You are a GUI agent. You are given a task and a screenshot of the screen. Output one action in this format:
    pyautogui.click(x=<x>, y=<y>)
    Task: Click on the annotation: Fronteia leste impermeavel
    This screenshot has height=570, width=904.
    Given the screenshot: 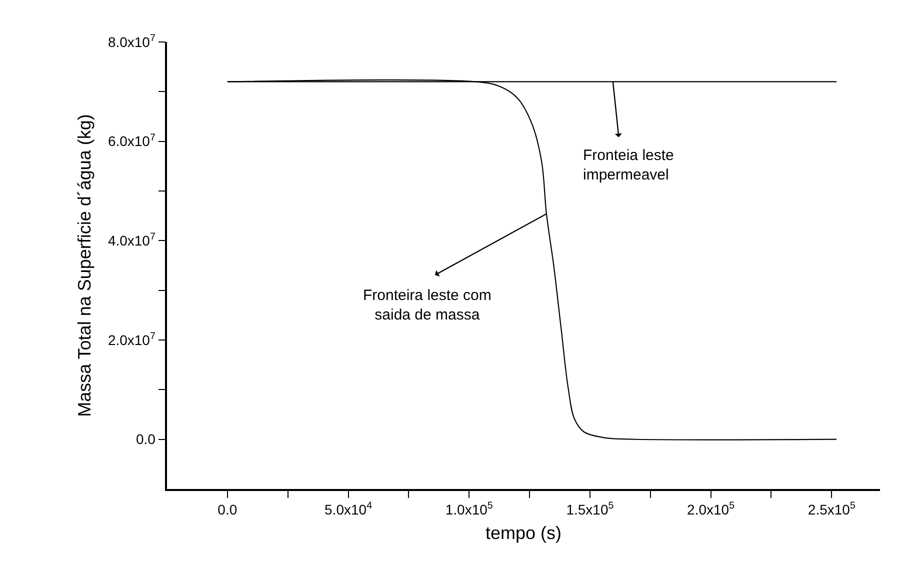 What is the action you would take?
    pyautogui.click(x=628, y=165)
    